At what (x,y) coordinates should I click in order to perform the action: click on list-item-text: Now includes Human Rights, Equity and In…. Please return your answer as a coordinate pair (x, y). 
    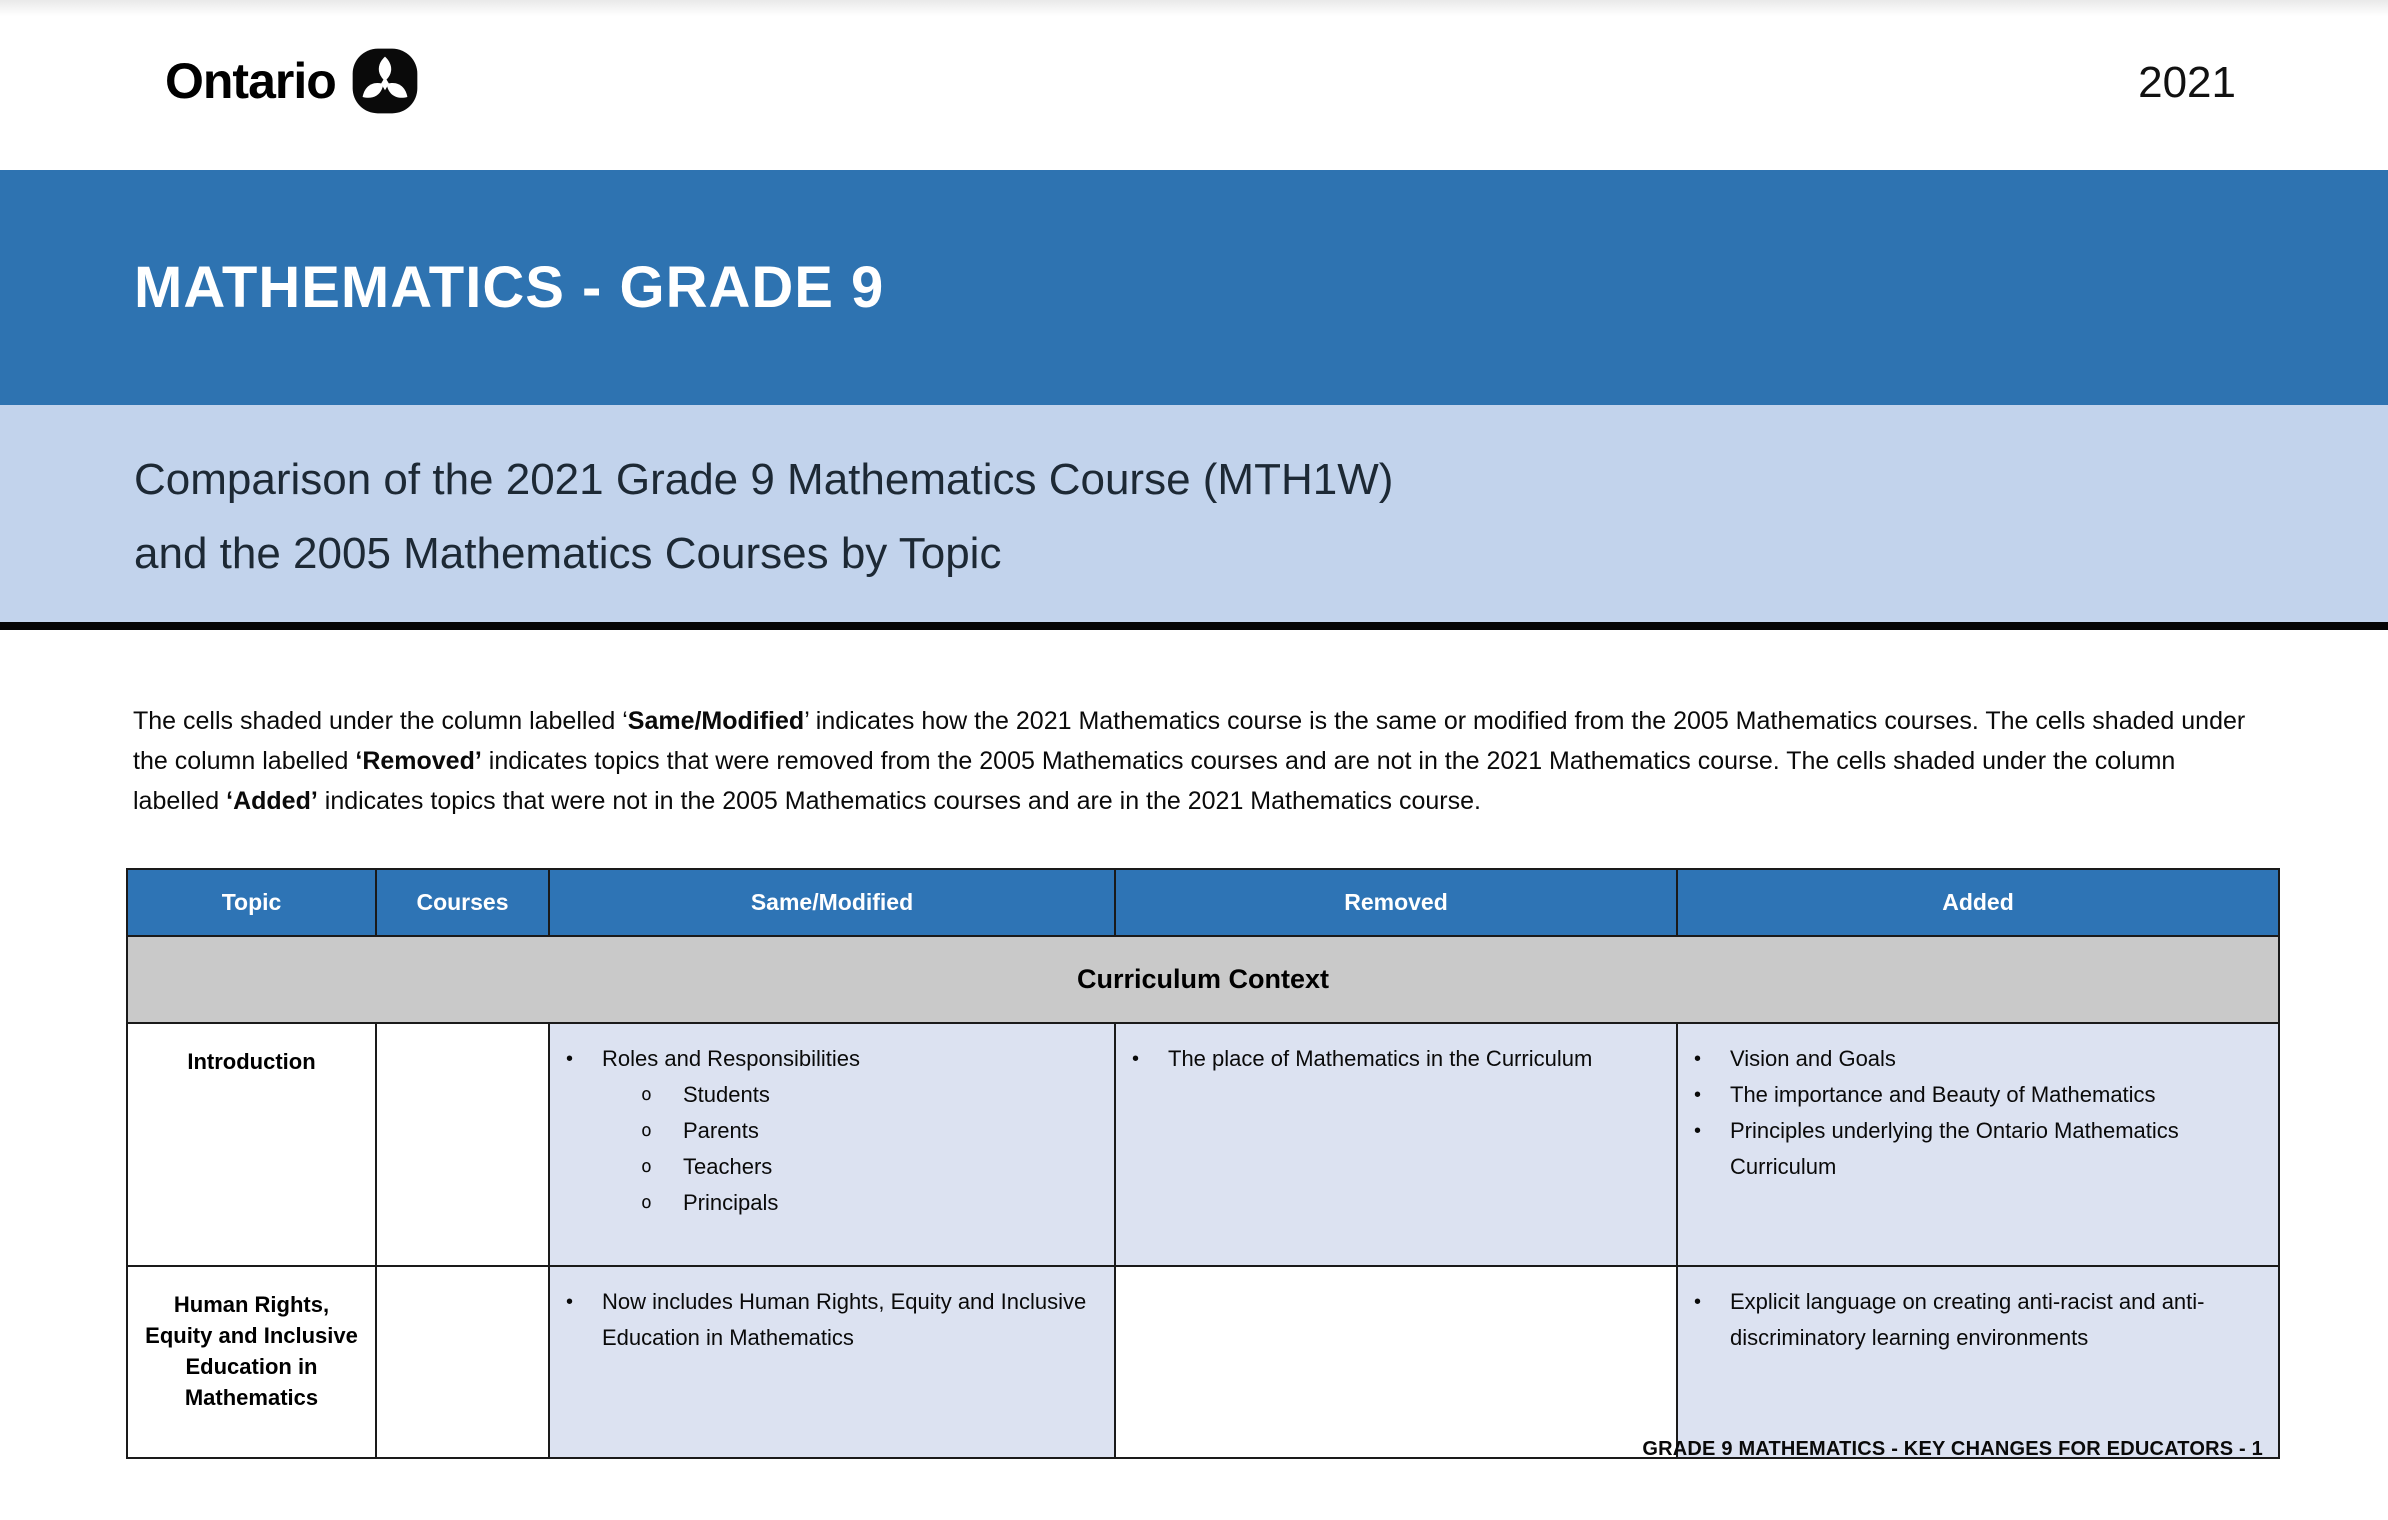
    Looking at the image, I should click on (844, 1319).